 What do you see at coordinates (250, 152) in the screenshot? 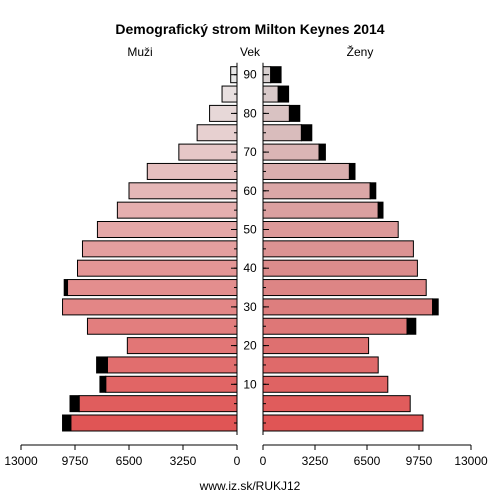
I see `age-tick-label: 70` at bounding box center [250, 152].